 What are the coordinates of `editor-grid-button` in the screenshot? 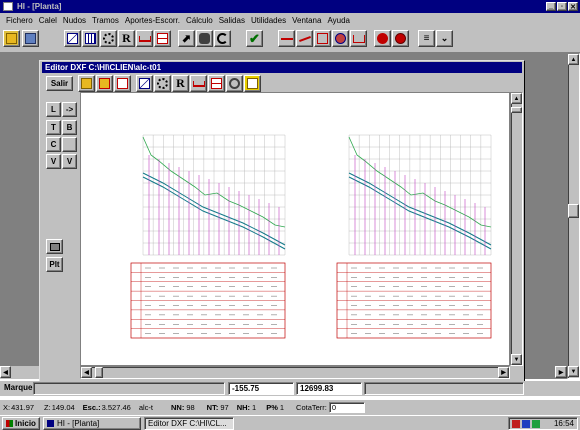 It's located at (216, 83).